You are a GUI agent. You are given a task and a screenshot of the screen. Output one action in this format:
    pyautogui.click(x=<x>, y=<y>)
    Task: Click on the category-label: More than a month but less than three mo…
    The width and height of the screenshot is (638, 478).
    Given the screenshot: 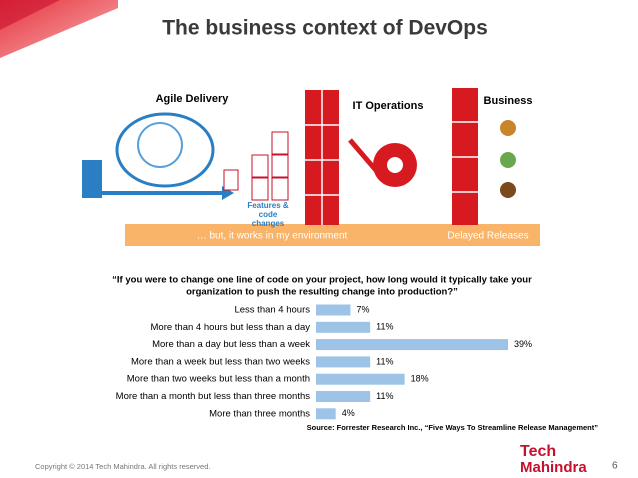 What is the action you would take?
    pyautogui.click(x=213, y=396)
    